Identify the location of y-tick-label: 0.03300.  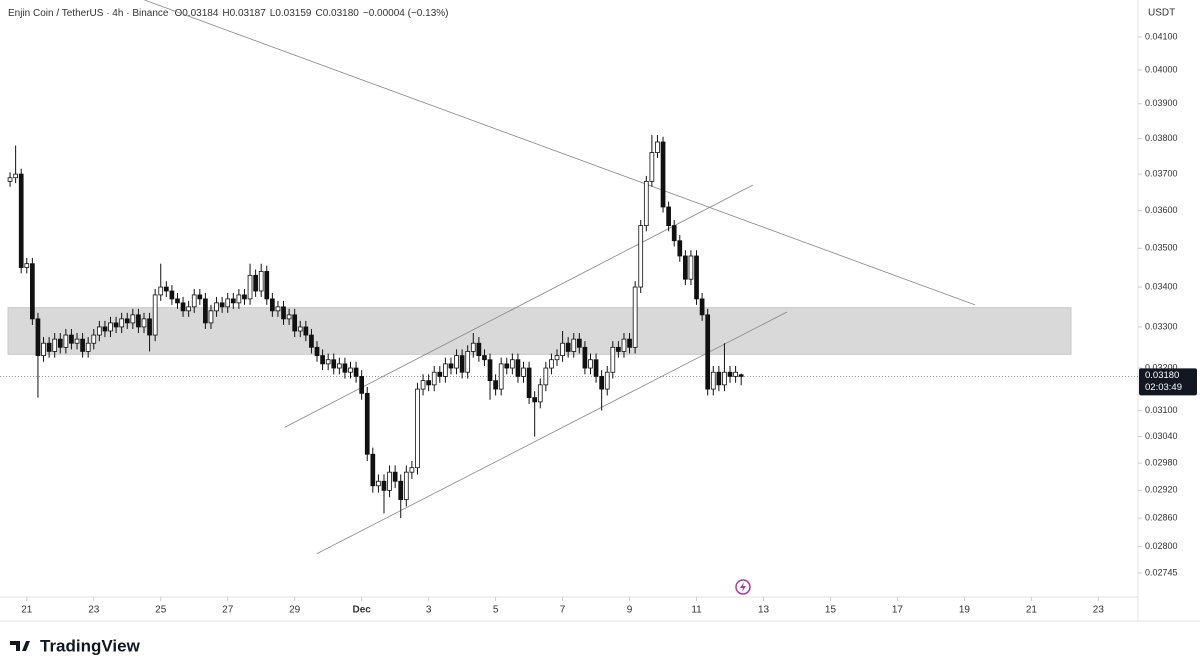
(1161, 326).